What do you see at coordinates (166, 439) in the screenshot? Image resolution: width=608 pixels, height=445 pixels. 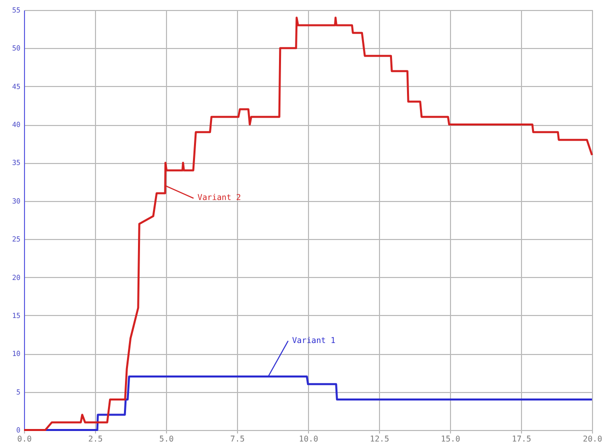 I see `x-tick-label: 5.0` at bounding box center [166, 439].